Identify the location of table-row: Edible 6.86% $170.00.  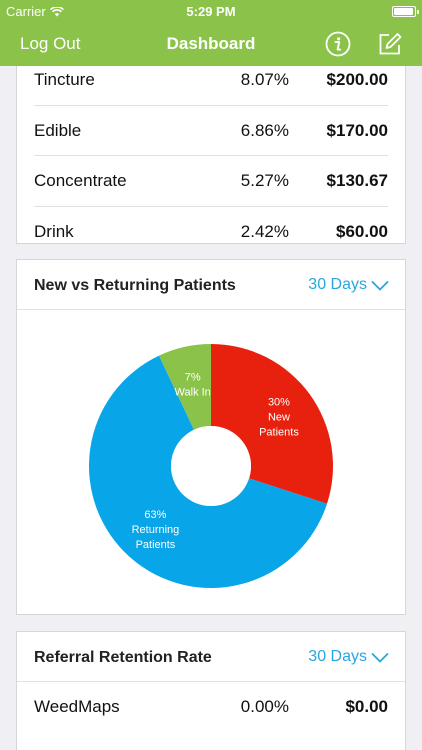
(211, 131).